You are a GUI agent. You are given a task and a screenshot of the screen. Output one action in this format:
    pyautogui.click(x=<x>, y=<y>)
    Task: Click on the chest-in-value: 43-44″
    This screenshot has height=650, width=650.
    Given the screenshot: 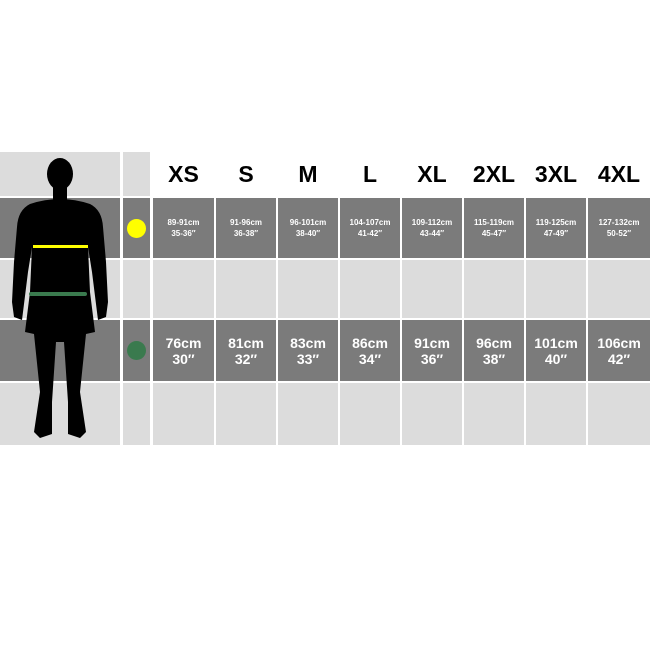 What is the action you would take?
    pyautogui.click(x=432, y=233)
    